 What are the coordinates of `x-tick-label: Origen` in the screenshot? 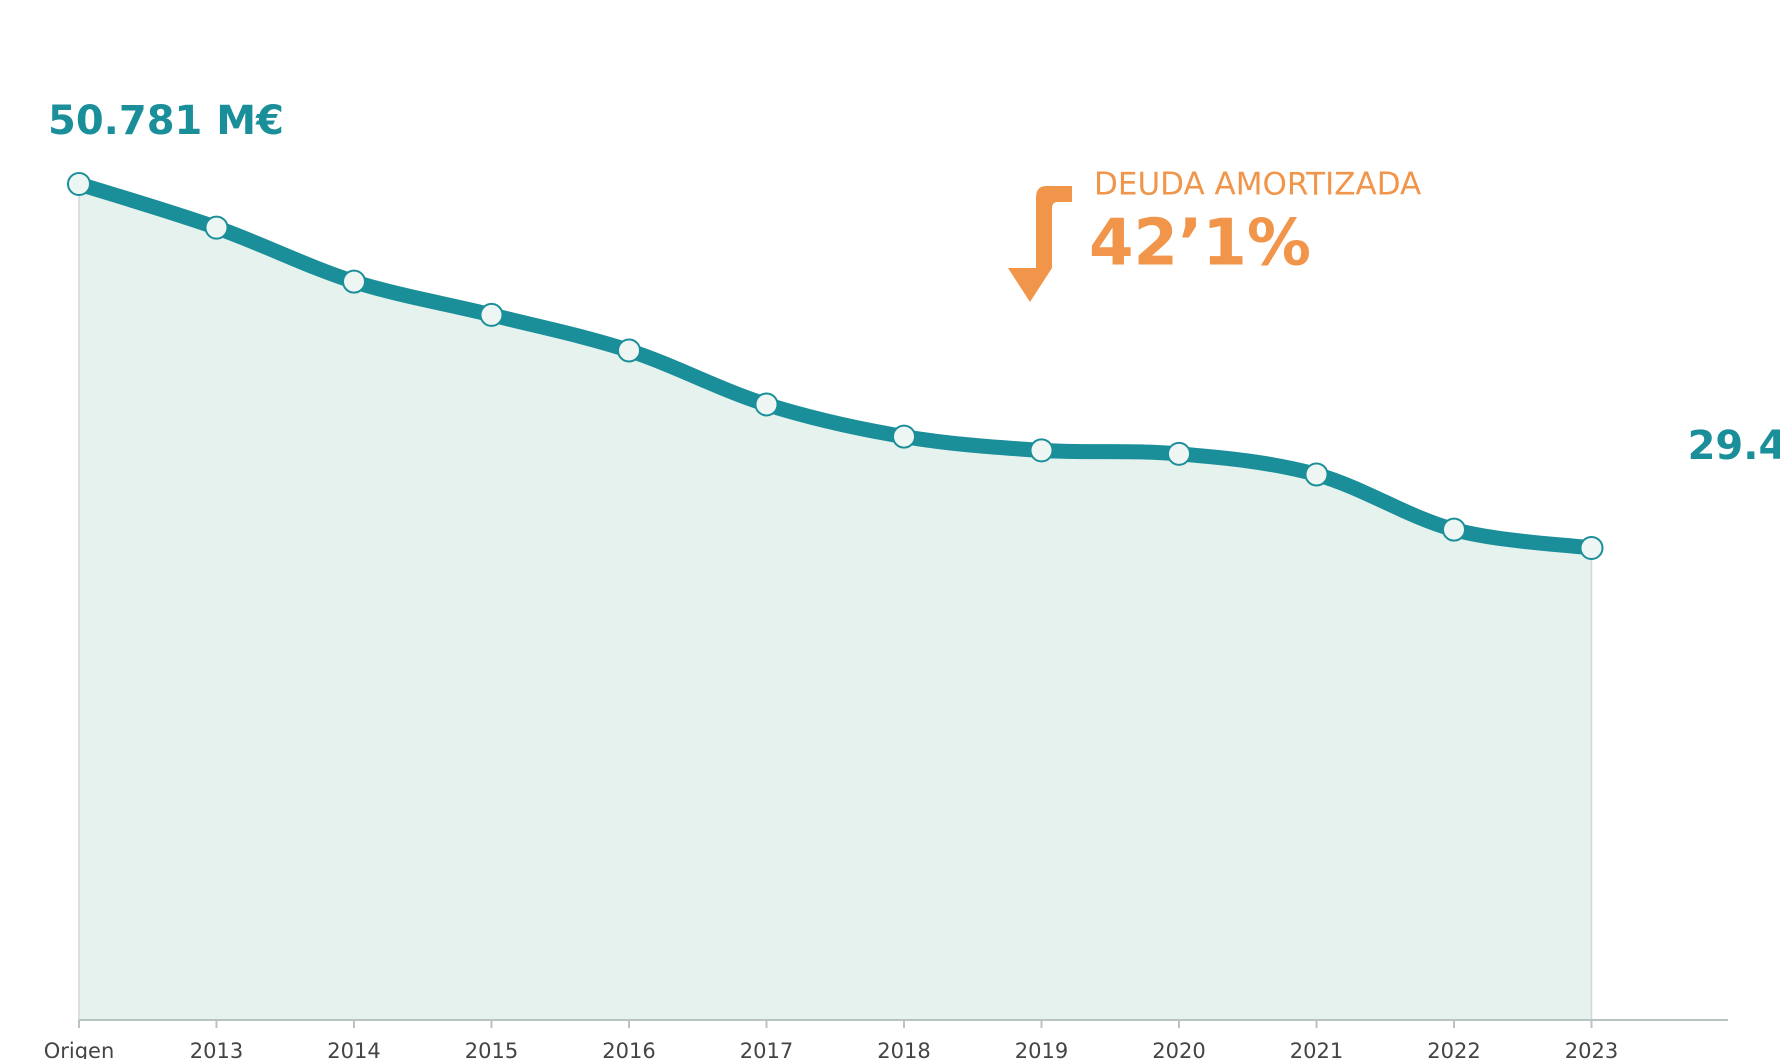 It's located at (79, 1049).